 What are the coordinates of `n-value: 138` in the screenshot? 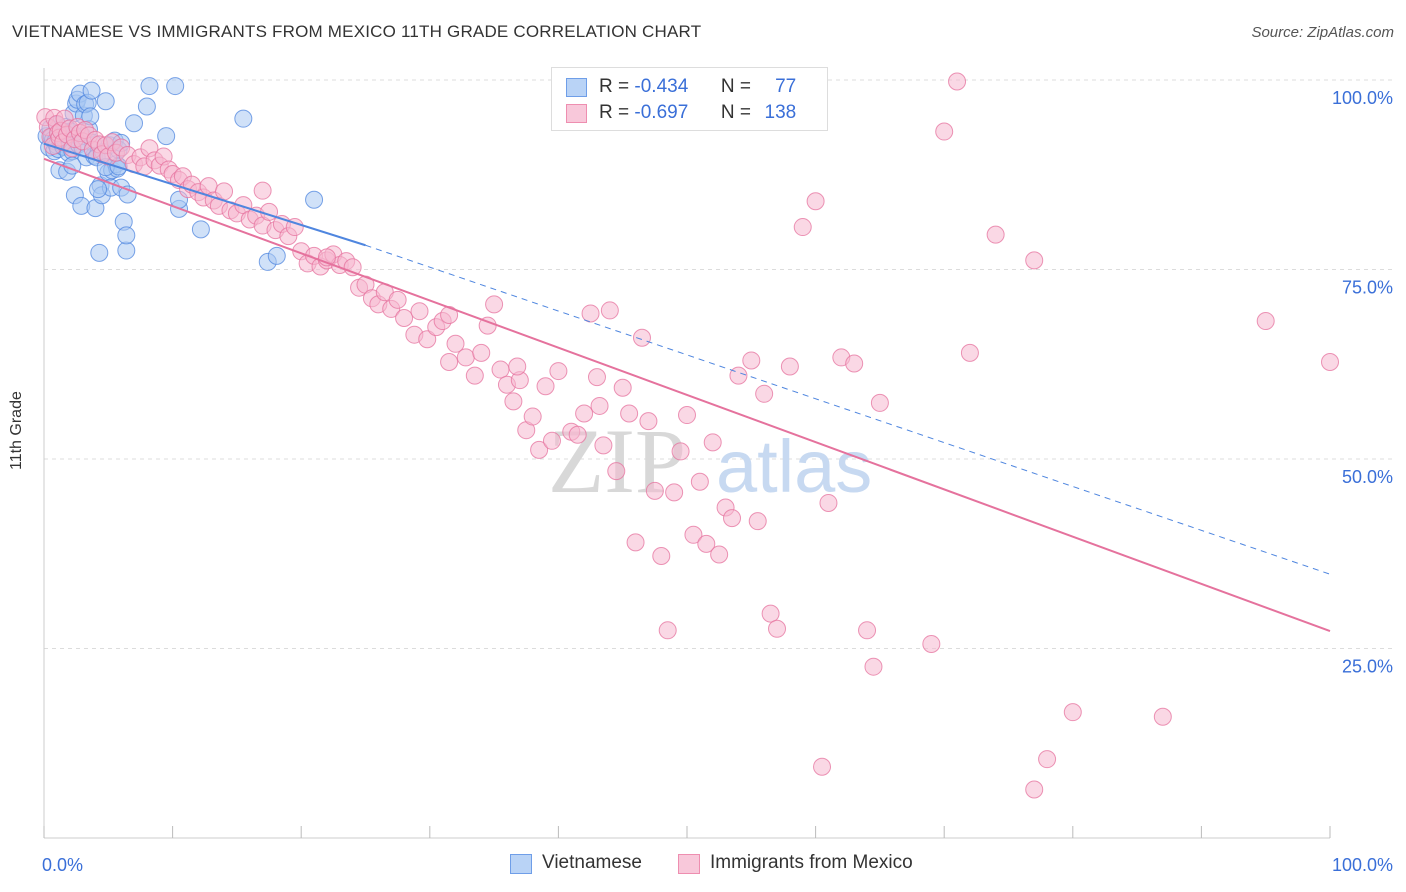 It's located at (780, 112).